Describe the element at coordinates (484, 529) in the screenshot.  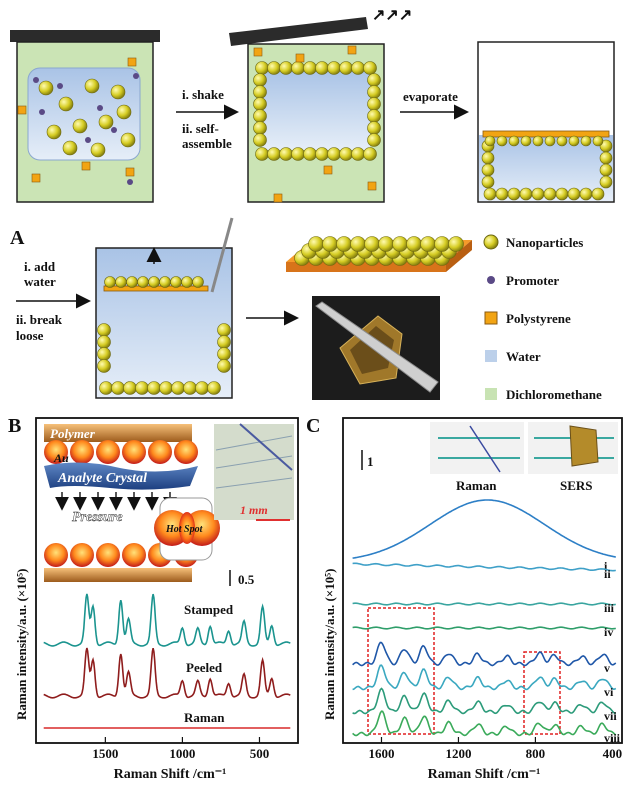
I see `panel-c-series-i` at that location.